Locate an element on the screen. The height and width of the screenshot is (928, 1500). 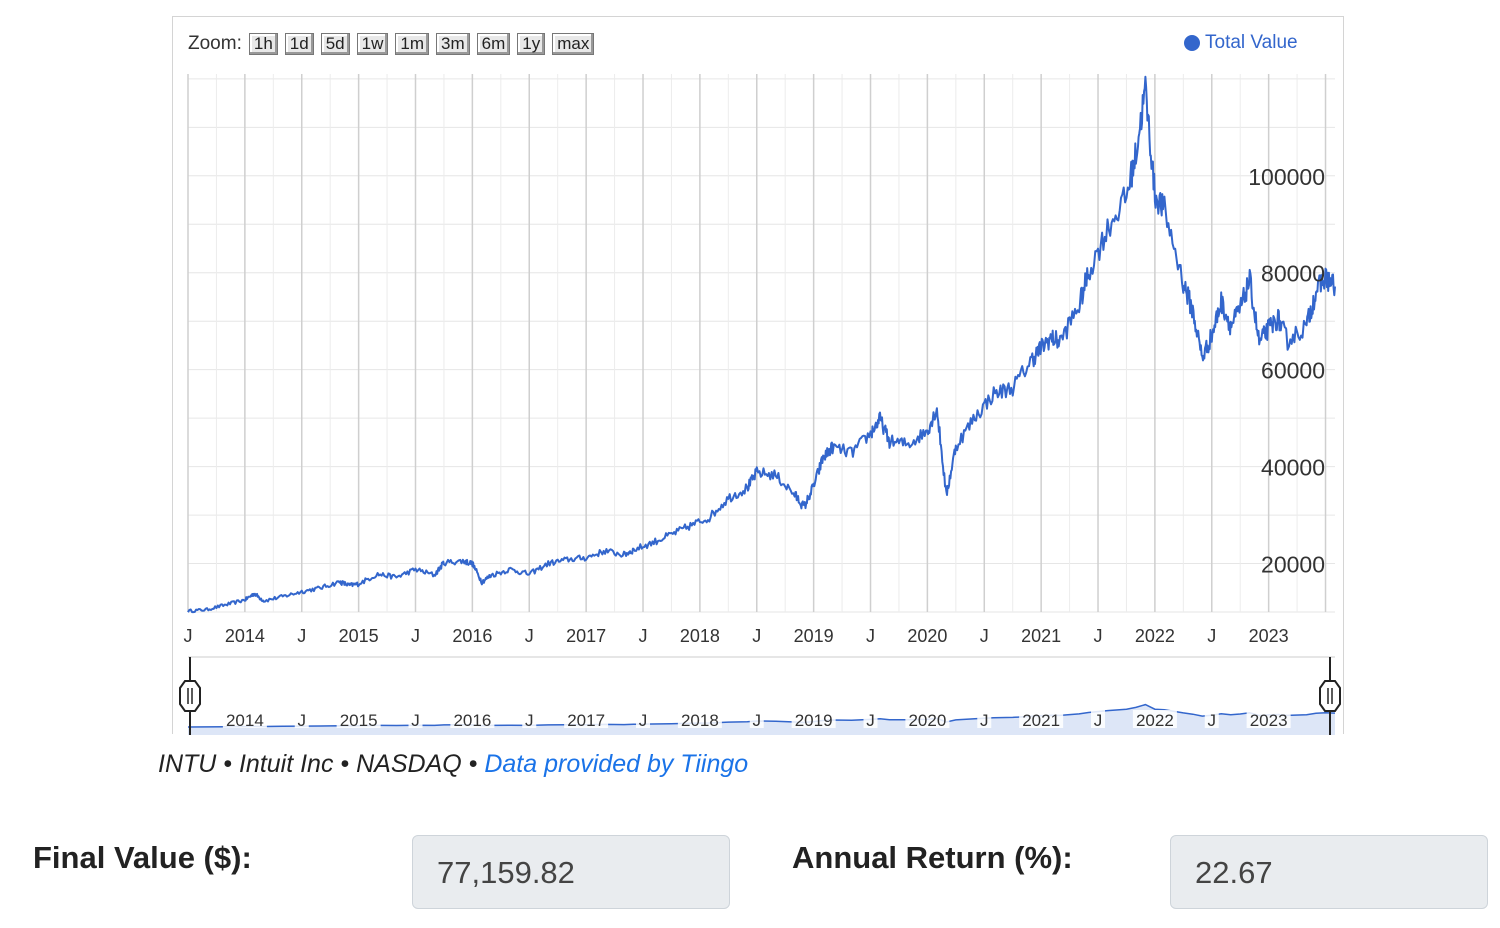
caption-text: INTU • Intuit Inc • NASDAQ • is located at coordinates (321, 764).